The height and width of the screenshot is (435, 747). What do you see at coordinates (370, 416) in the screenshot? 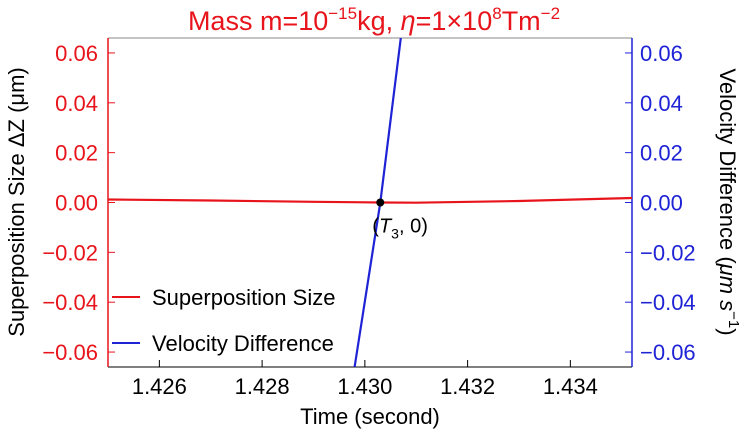
I see `x-axis-label: Time (second)` at bounding box center [370, 416].